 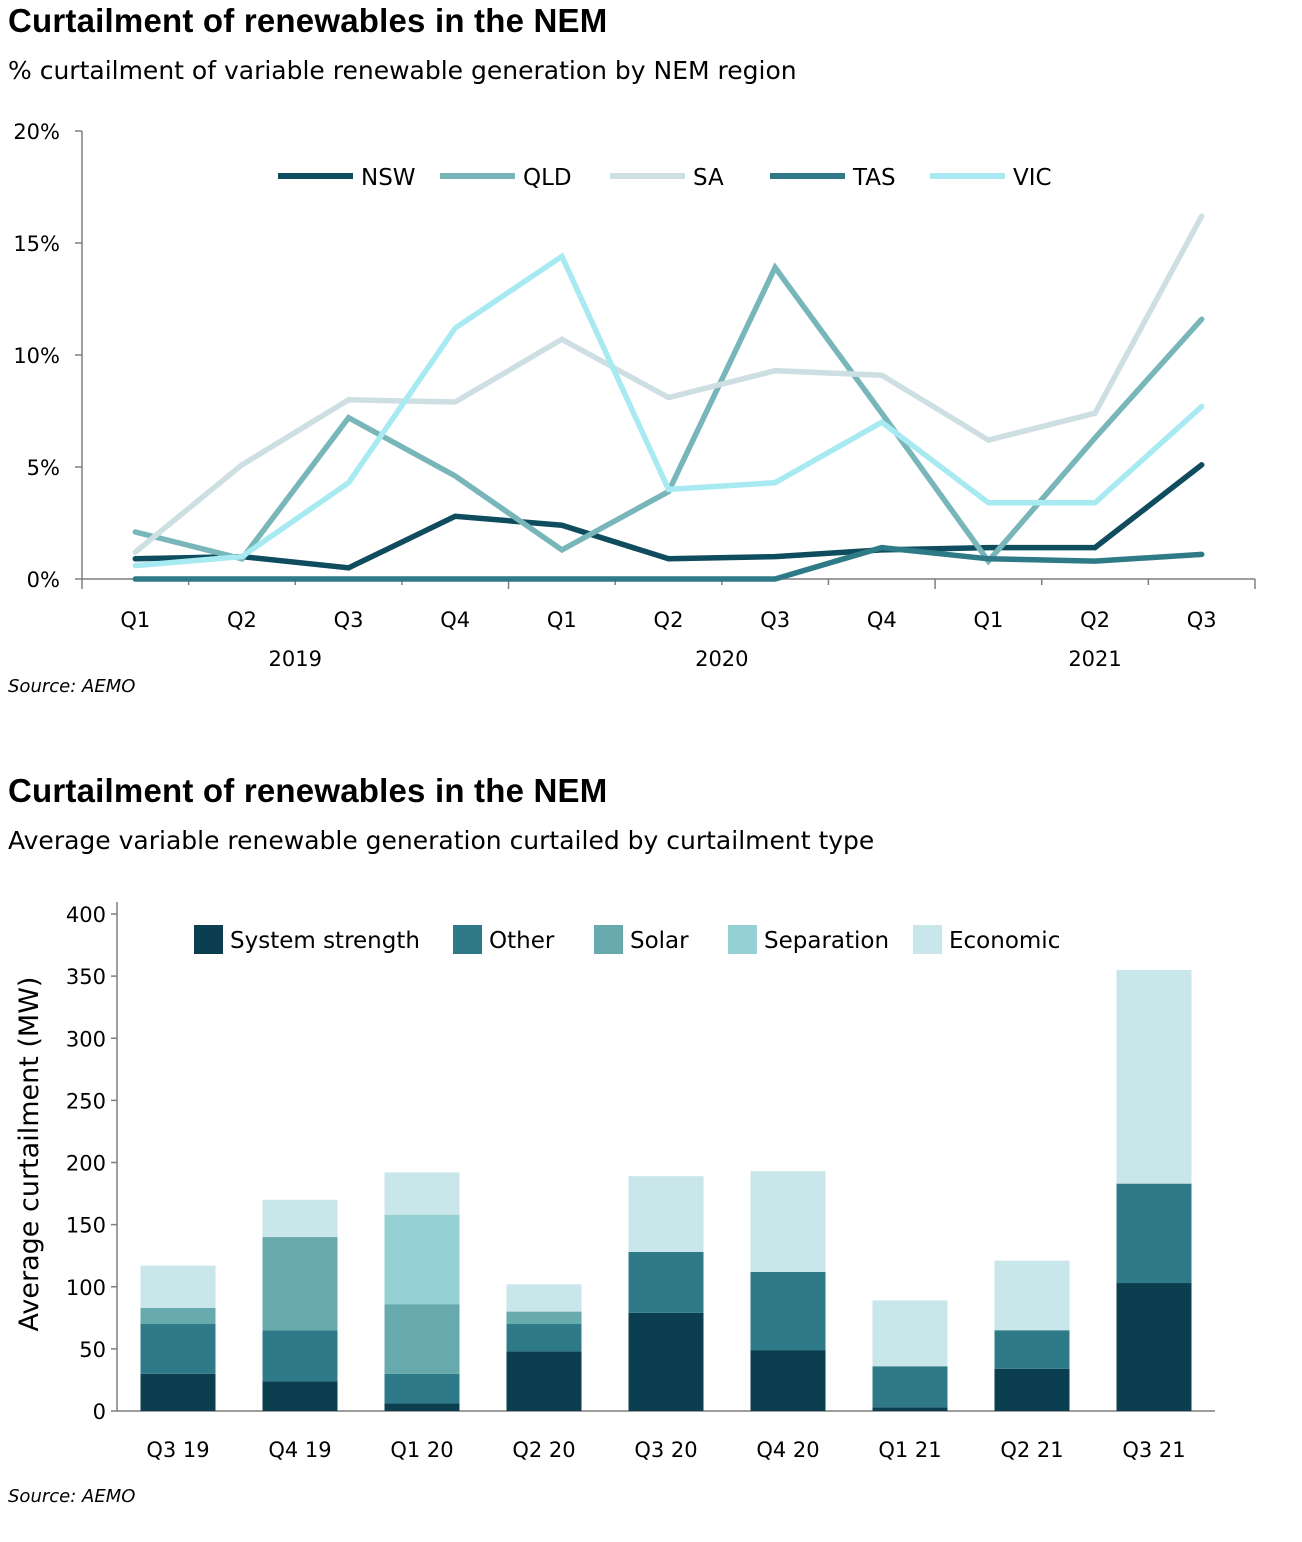 I want to click on legend-label: Solar, so click(x=659, y=941).